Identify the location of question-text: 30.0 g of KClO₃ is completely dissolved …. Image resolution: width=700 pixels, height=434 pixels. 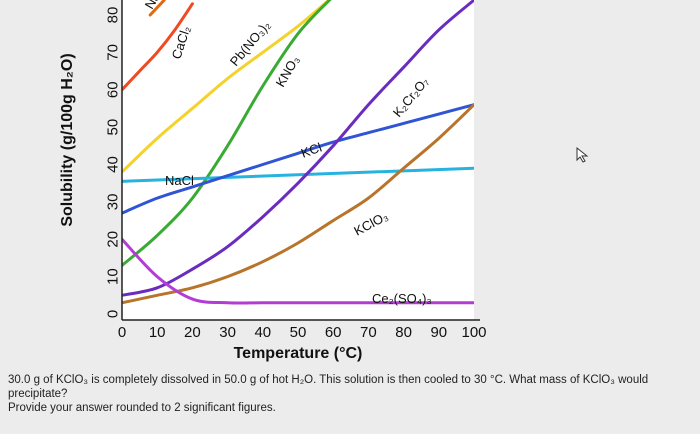
(353, 394).